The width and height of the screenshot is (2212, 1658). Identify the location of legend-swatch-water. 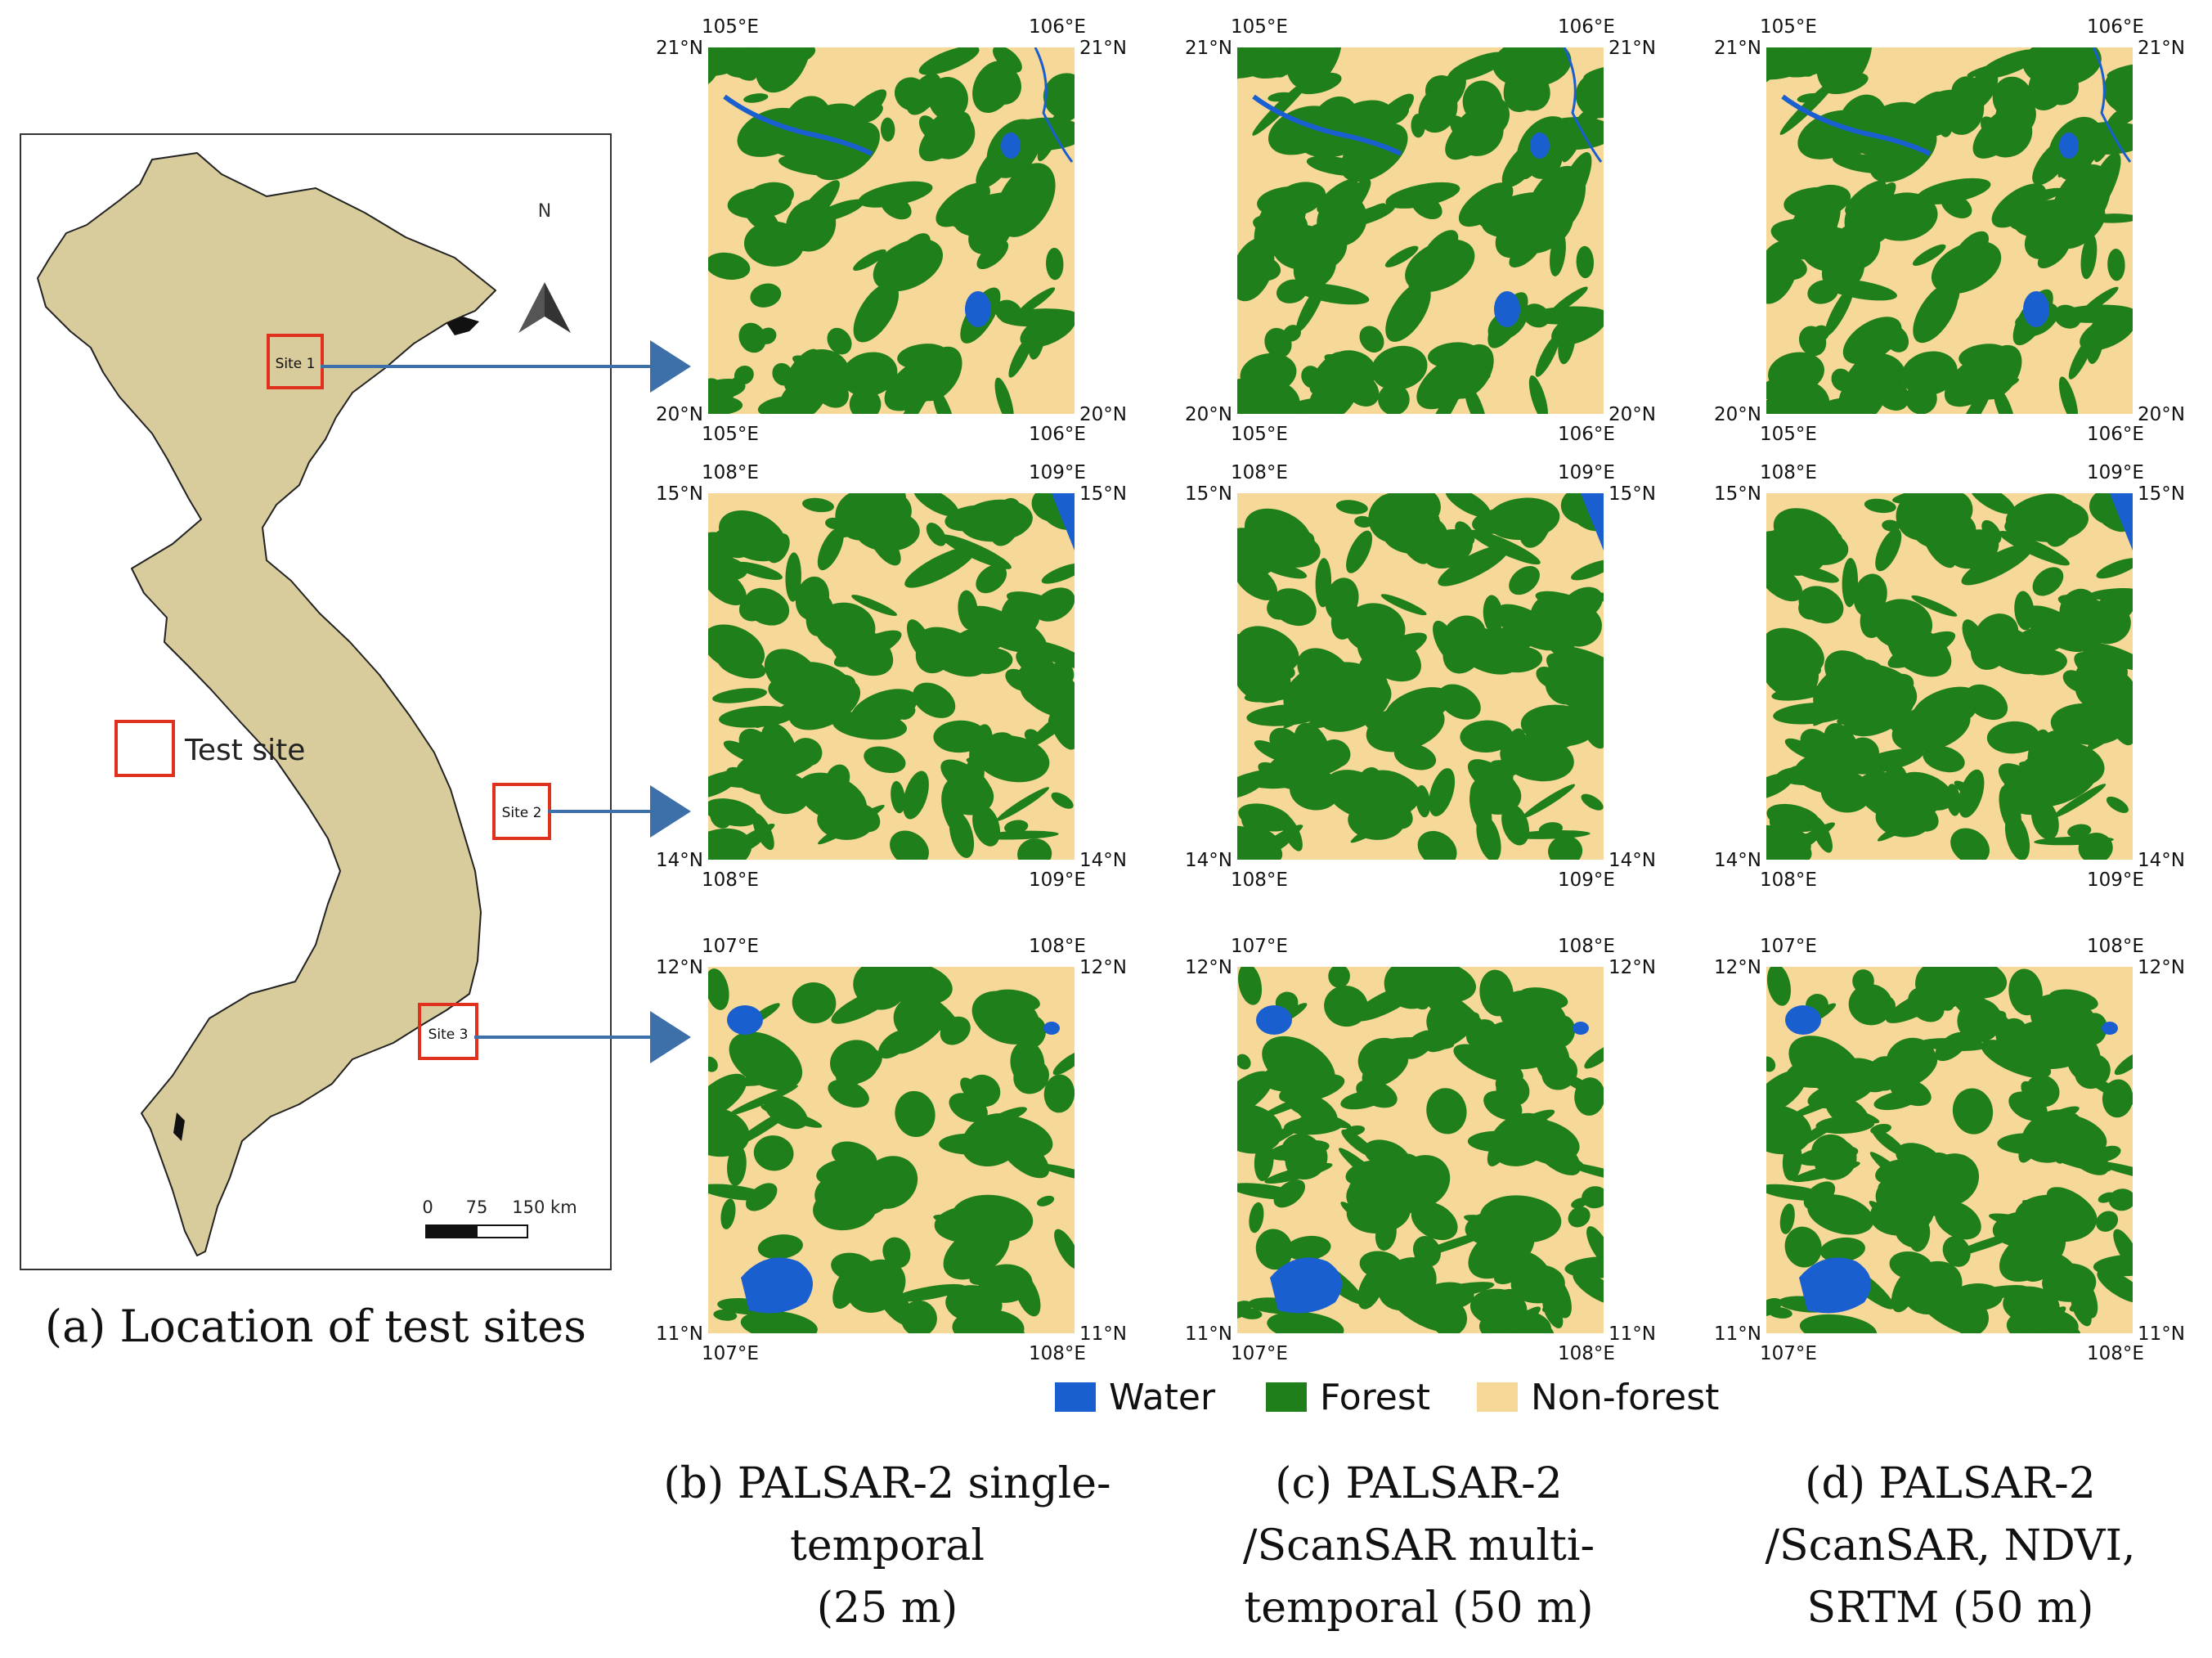
(1075, 1397).